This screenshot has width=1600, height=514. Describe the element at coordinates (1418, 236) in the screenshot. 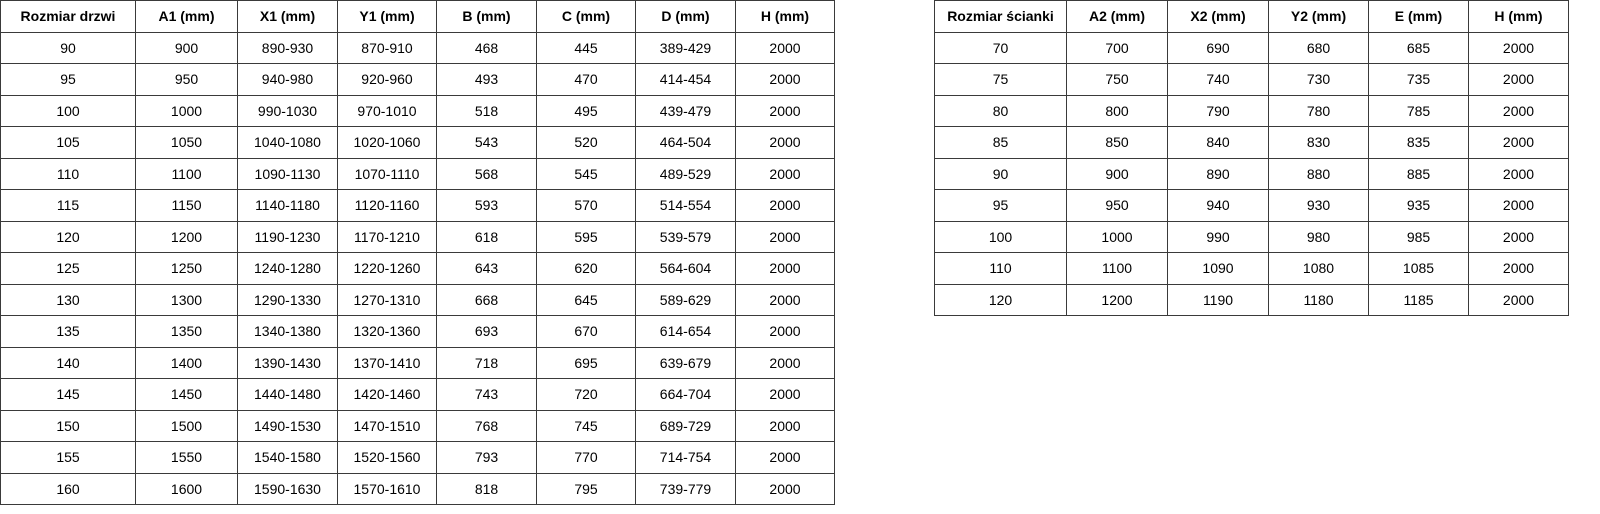

I see `table-cell: 985` at that location.